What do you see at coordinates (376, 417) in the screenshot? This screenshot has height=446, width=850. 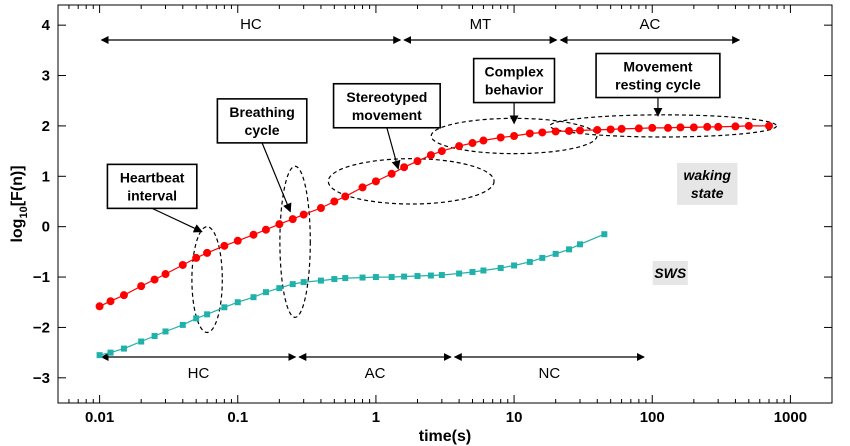 I see `x-tick-label: 1` at bounding box center [376, 417].